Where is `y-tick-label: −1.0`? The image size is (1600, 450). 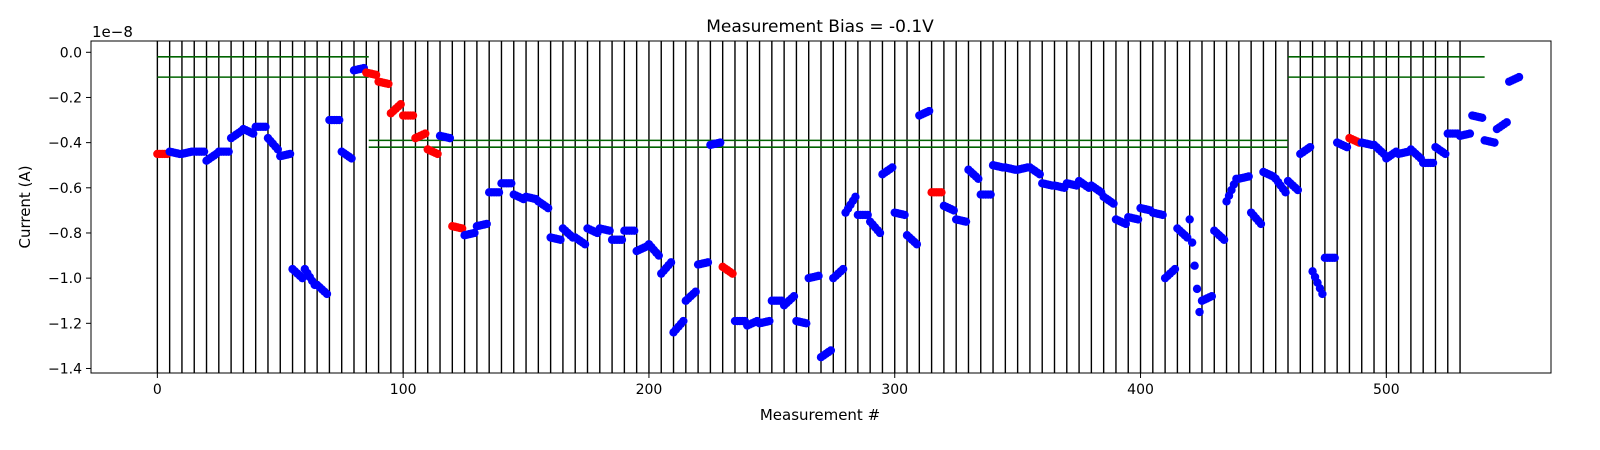 y-tick-label: −1.0 is located at coordinates (65, 279).